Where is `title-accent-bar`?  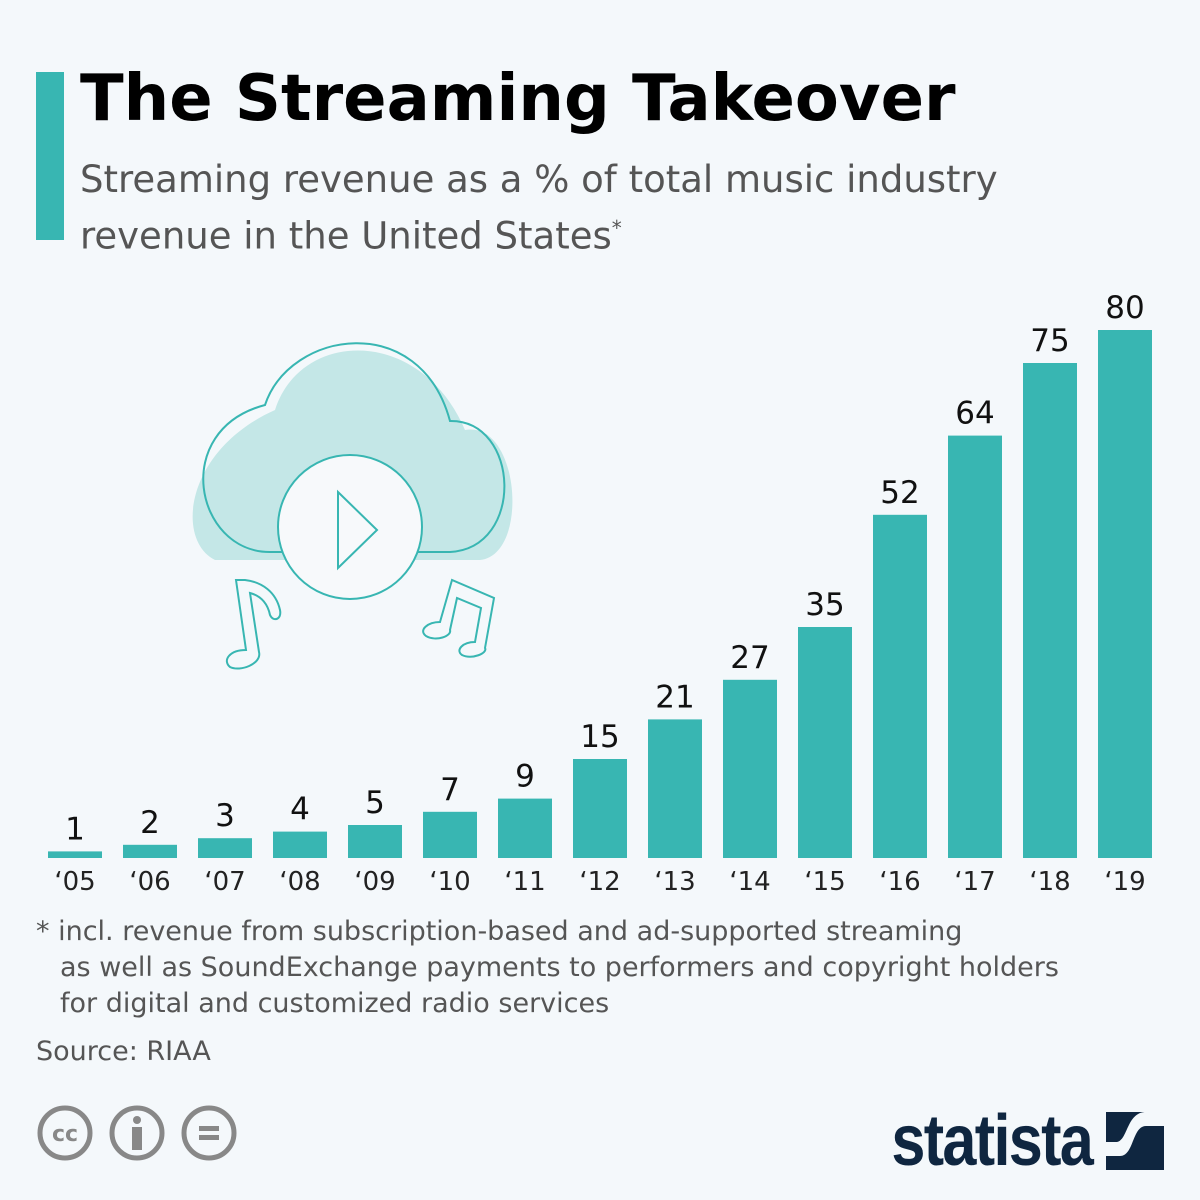
title-accent-bar is located at coordinates (50, 156).